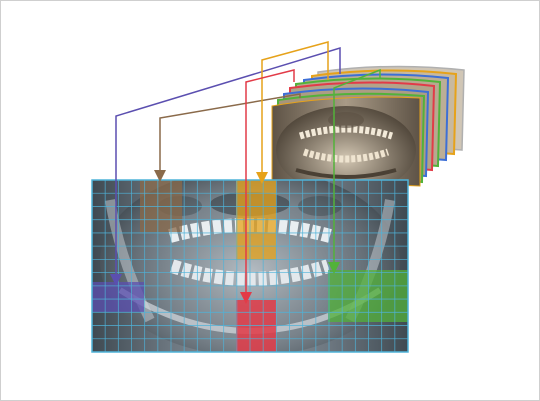 The height and width of the screenshot is (401, 540). Describe the element at coordinates (256, 326) in the screenshot. I see `red-region` at that location.